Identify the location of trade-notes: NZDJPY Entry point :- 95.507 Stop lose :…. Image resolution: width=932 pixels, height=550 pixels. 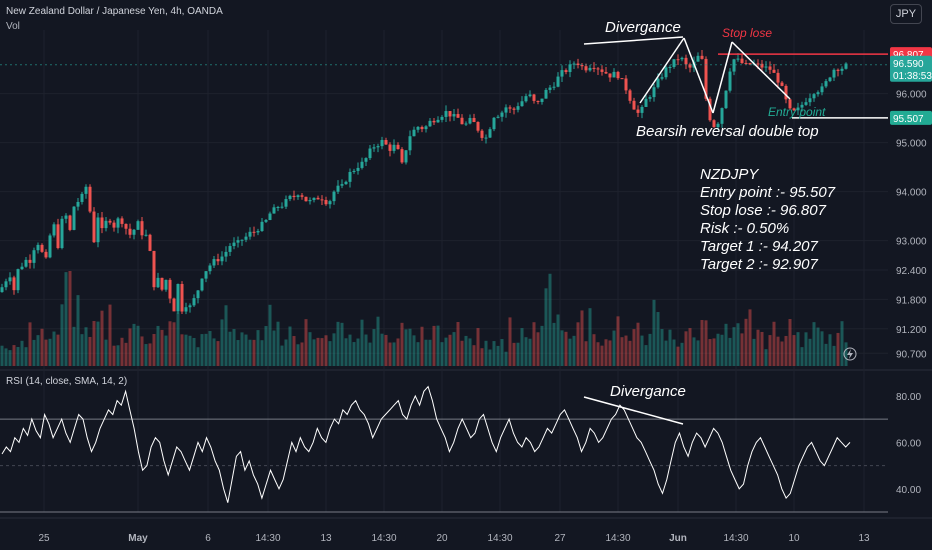
(767, 220).